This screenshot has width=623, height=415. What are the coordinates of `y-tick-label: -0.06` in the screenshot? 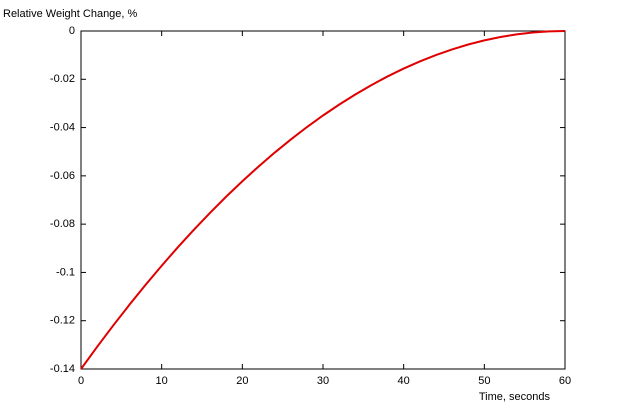 It's located at (62, 176).